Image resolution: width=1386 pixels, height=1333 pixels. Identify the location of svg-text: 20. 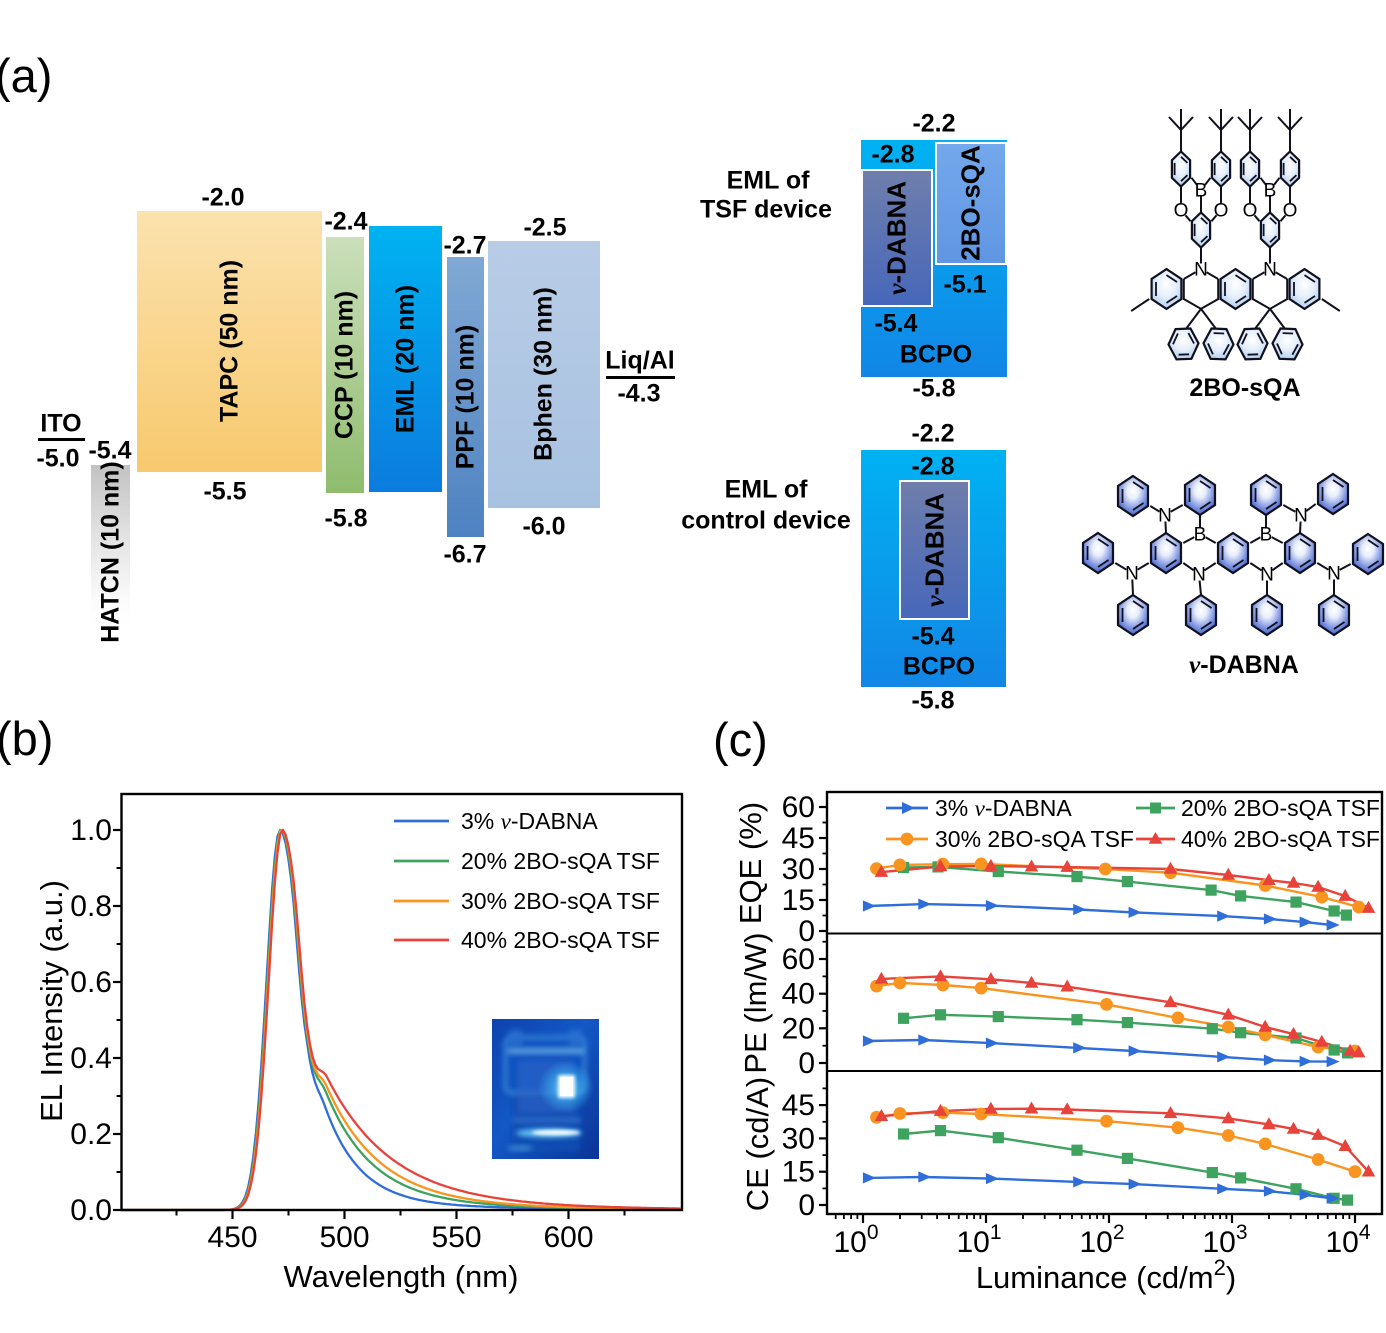
(798, 1028).